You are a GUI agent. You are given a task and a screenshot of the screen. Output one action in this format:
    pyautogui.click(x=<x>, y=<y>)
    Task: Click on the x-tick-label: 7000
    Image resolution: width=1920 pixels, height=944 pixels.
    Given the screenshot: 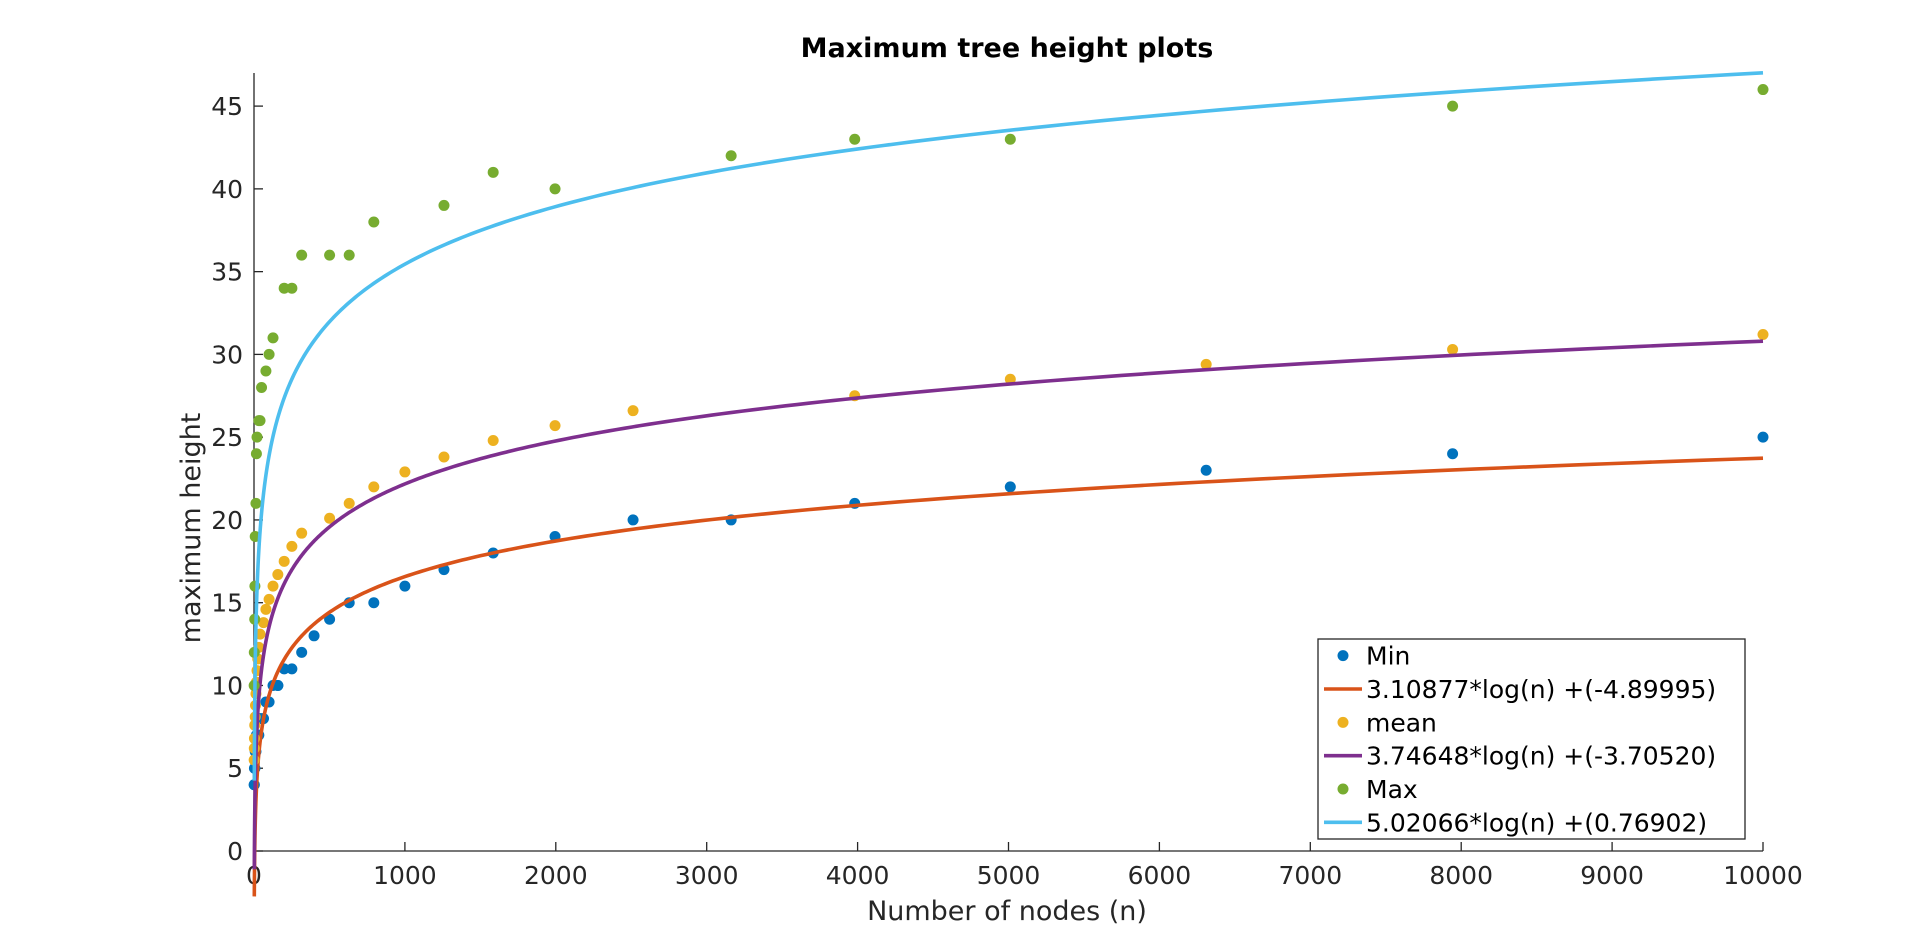 What is the action you would take?
    pyautogui.click(x=1310, y=875)
    